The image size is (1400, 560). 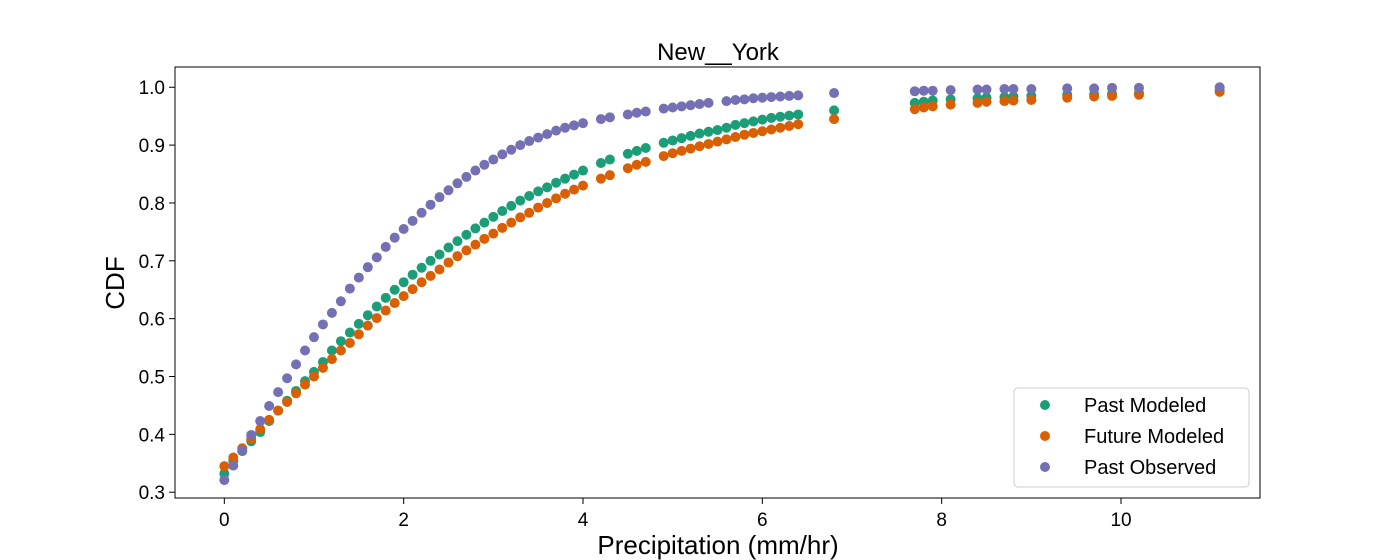 I want to click on y-tick-label-1: 0.4, so click(x=152, y=435).